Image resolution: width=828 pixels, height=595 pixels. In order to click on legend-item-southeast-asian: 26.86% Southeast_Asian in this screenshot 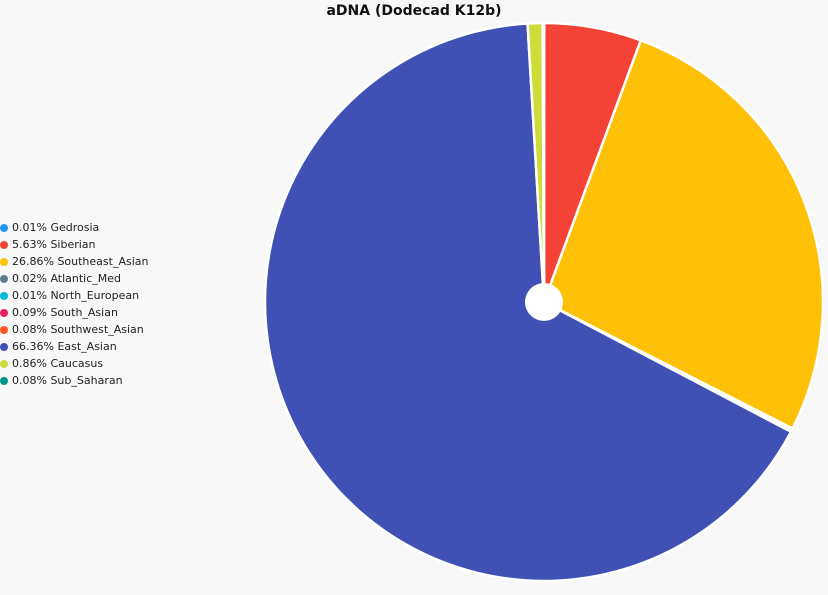, I will do `click(74, 261)`.